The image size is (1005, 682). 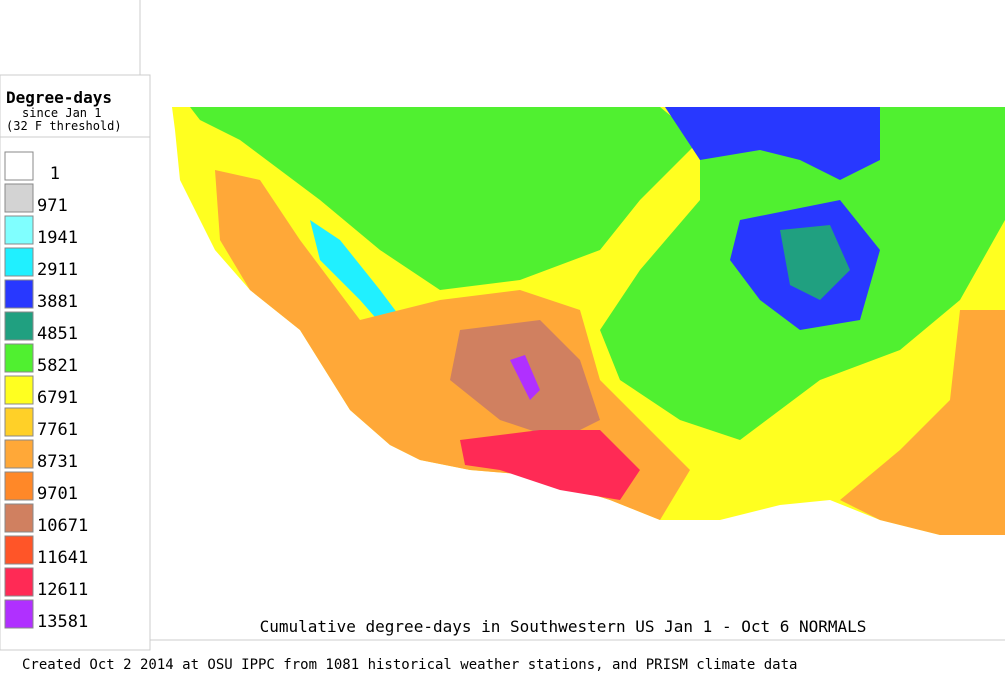 What do you see at coordinates (62, 590) in the screenshot?
I see `legend-label: 12611` at bounding box center [62, 590].